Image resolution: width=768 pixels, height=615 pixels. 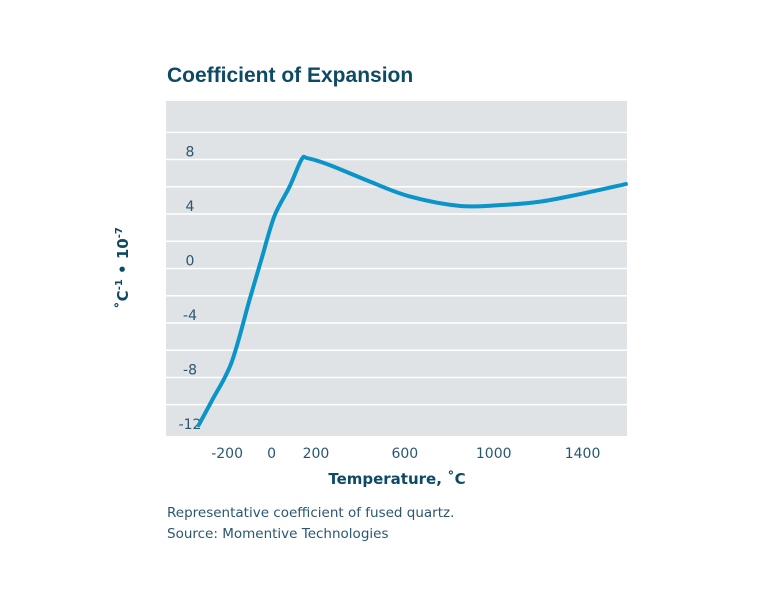 What do you see at coordinates (227, 454) in the screenshot?
I see `x-tick-label: -200` at bounding box center [227, 454].